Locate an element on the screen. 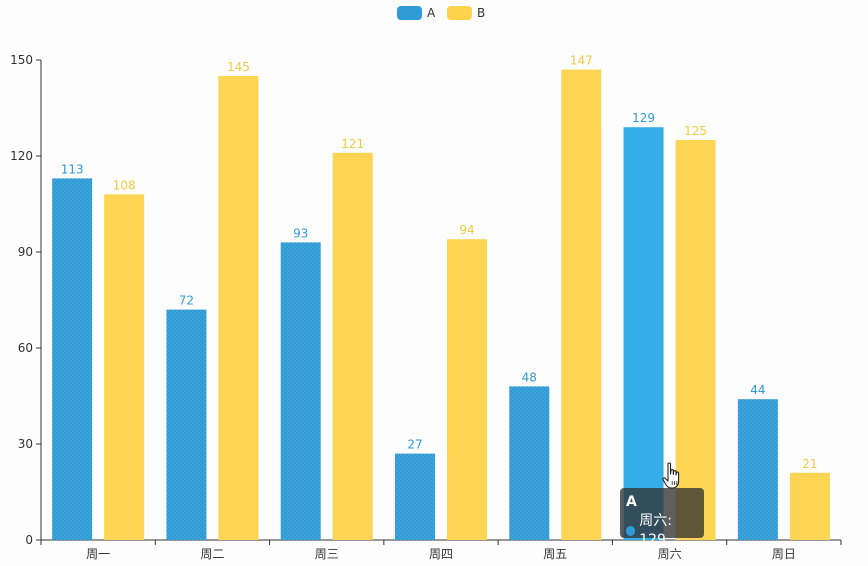 This screenshot has height=566, width=868. data-label: 125 is located at coordinates (695, 131).